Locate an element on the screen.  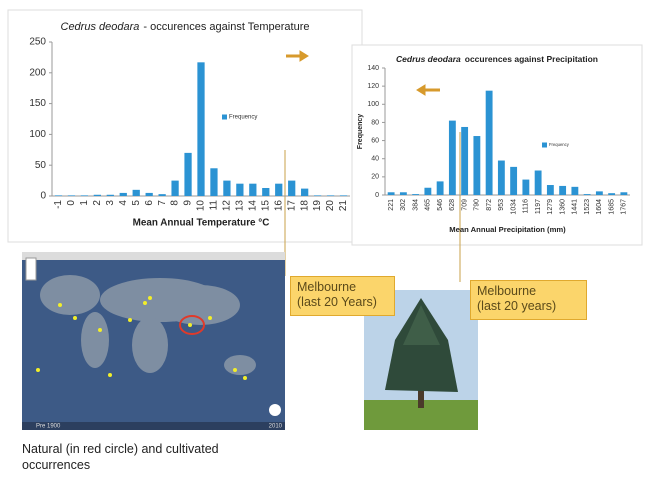
x-tick-label: 1523 is located at coordinates (587, 207).